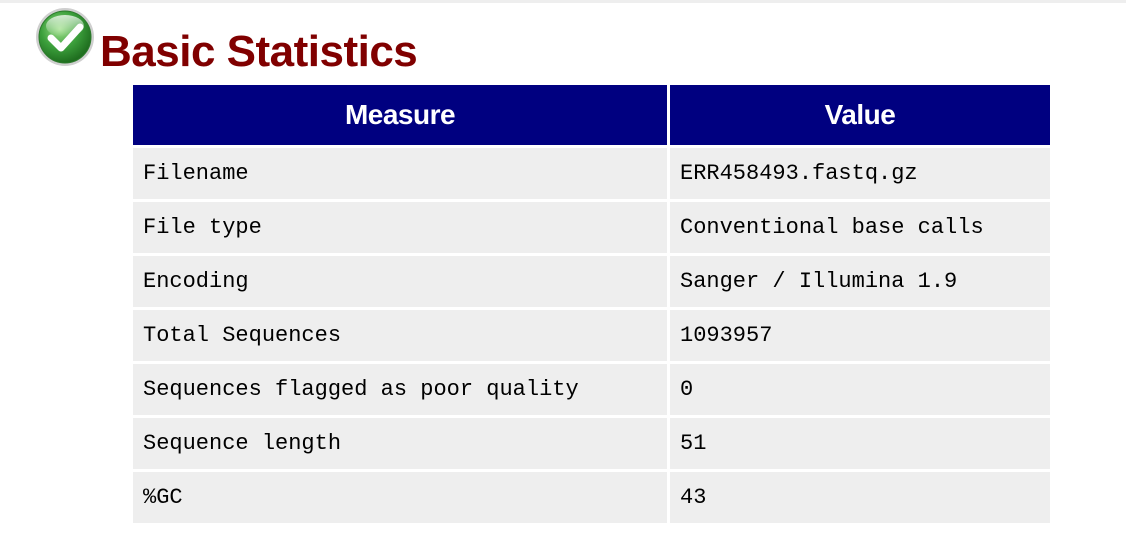  I want to click on table-header-row: Measure Value, so click(591, 115).